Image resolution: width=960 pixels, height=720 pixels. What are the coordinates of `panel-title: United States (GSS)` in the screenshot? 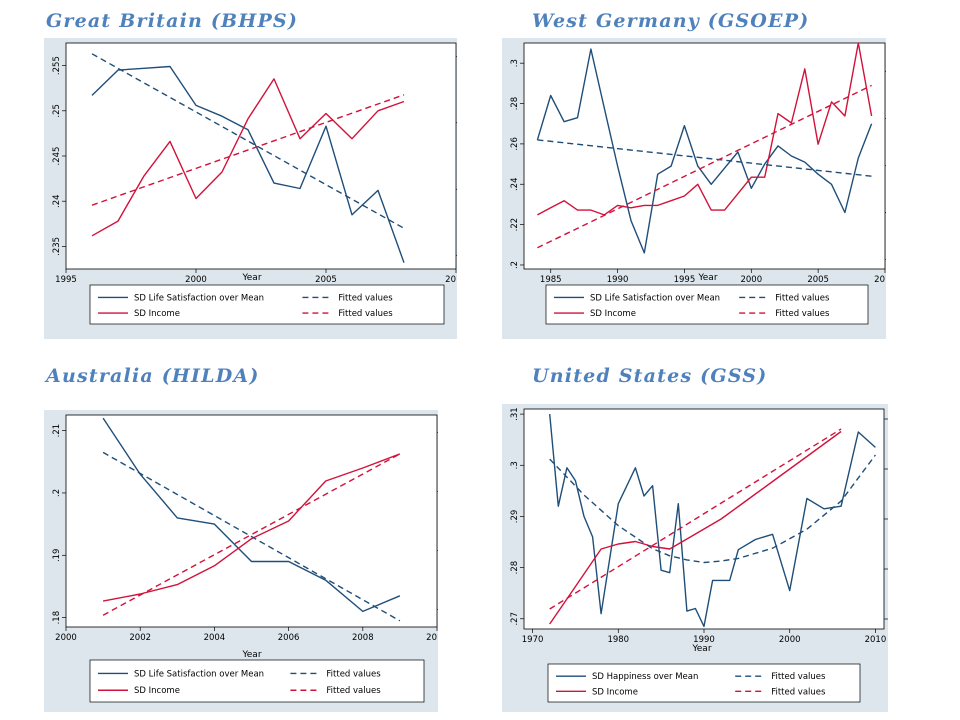 It's located at (650, 376).